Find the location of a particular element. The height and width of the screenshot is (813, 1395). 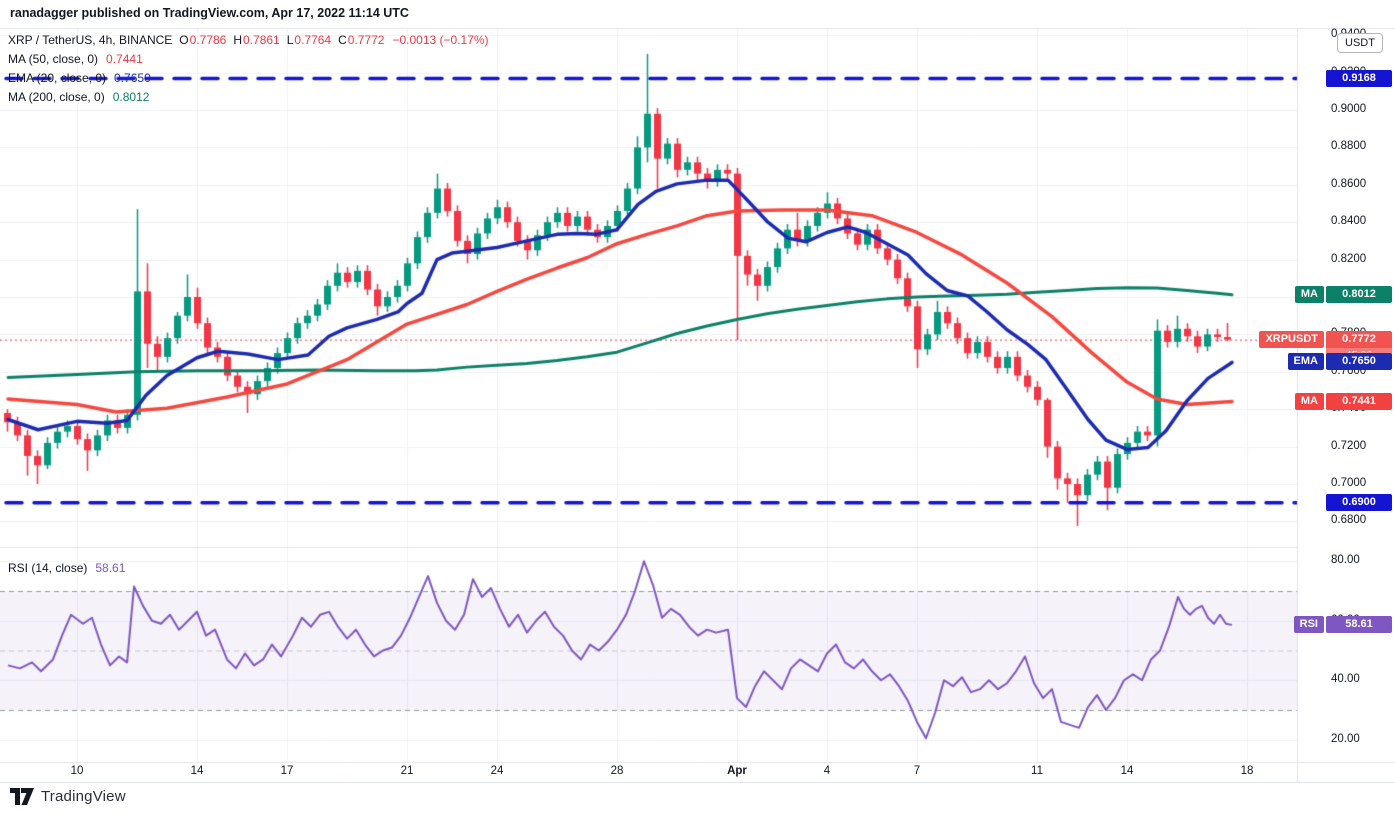

ohlc-value: 0.7786 is located at coordinates (208, 40).